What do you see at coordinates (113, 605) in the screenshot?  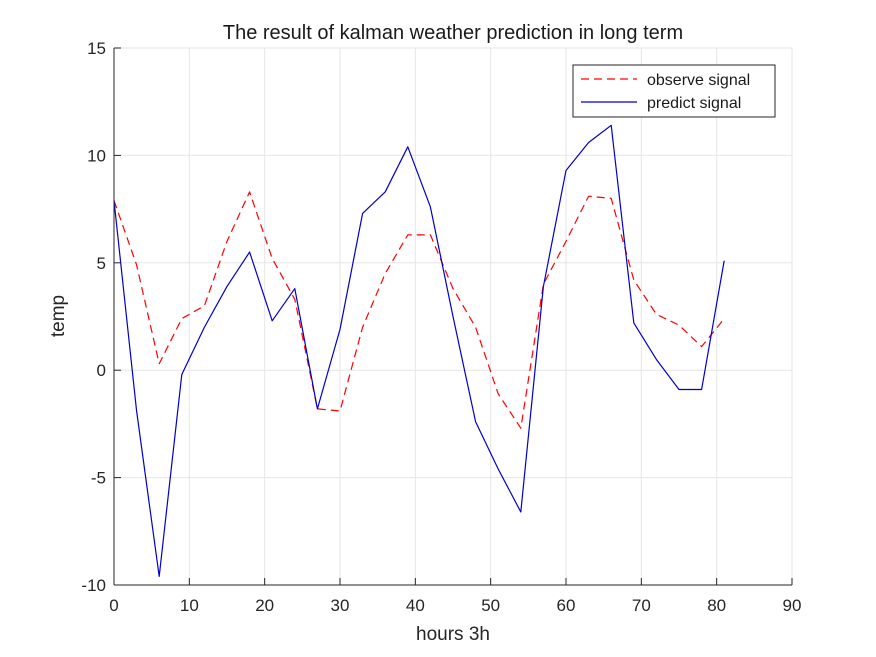 I see `x-tick-label: 0` at bounding box center [113, 605].